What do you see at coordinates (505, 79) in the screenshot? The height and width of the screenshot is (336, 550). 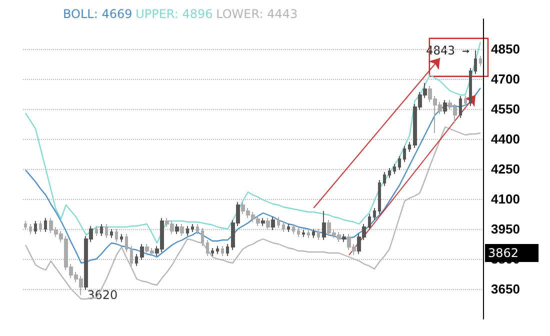 I see `y-tick-label: 4700` at bounding box center [505, 79].